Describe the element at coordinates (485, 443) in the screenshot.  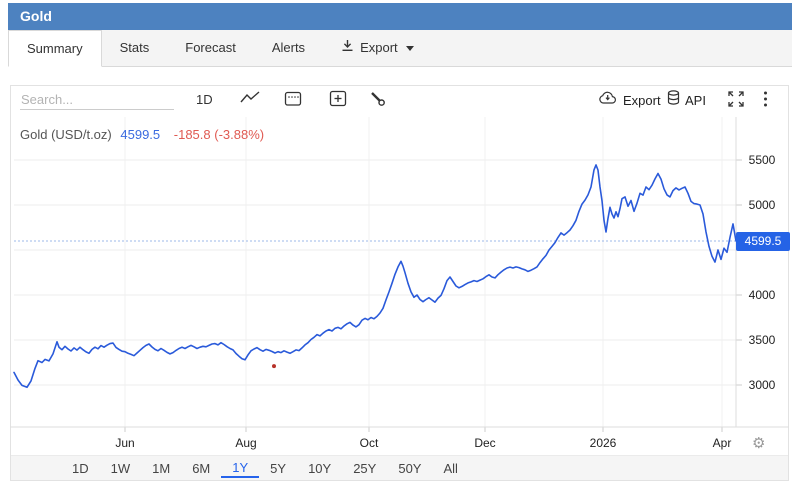
I see `x-axis-label: Dec` at that location.